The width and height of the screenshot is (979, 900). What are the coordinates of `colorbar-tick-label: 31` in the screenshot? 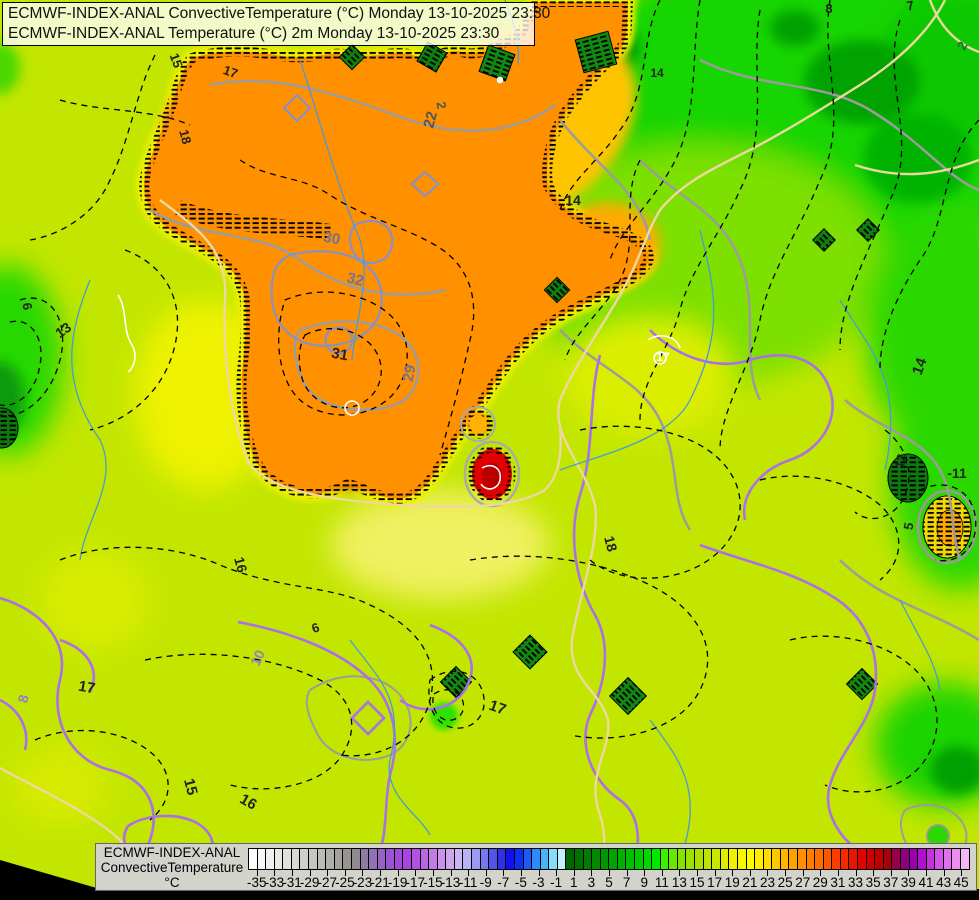 It's located at (838, 882).